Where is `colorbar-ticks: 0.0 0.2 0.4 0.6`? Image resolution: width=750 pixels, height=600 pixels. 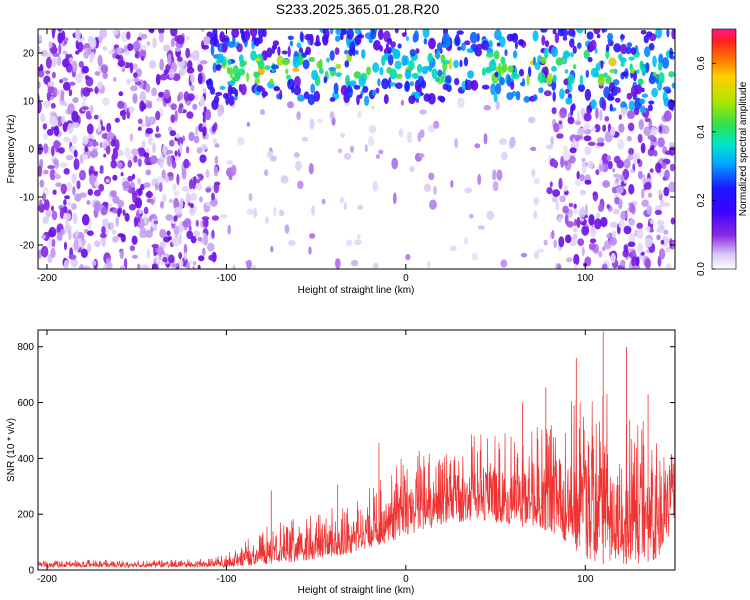 colorbar-ticks: 0.0 0.2 0.4 0.6 is located at coordinates (706, 166).